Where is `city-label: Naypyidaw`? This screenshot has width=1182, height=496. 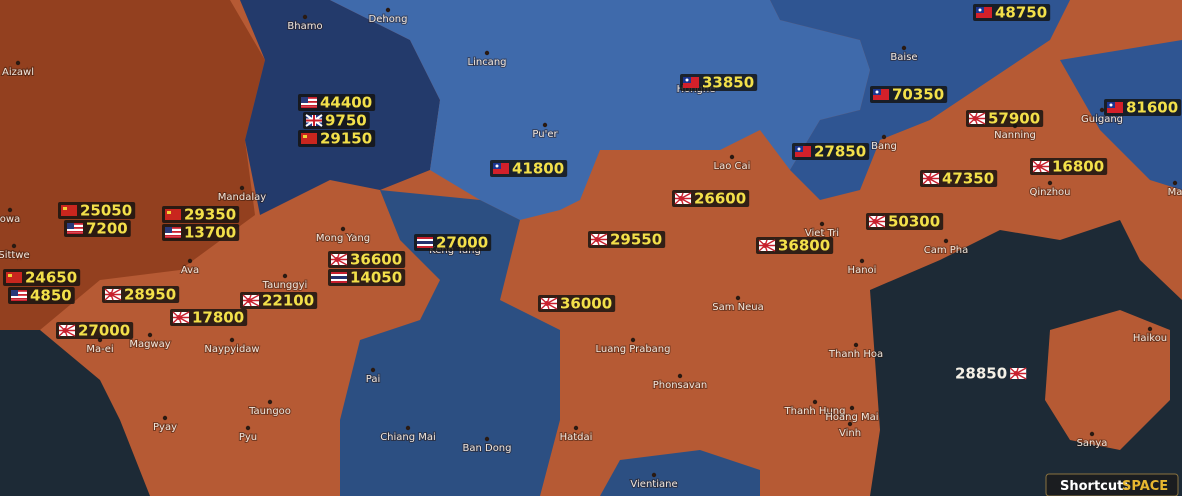
city-label: Naypyidaw is located at coordinates (231, 349).